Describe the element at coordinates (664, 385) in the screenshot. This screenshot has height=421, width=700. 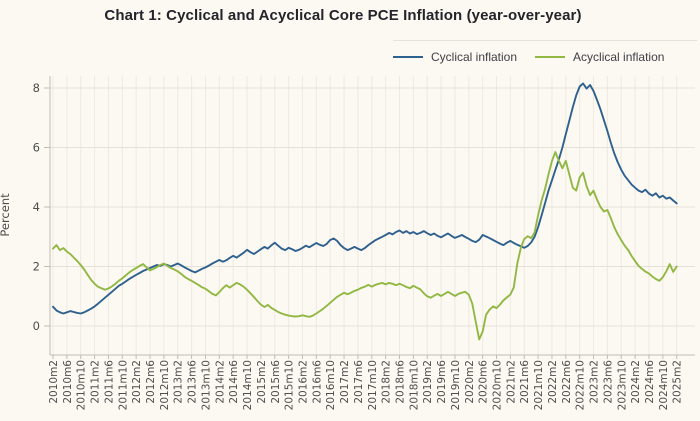
I see `x-tick-label: 2024m10` at that location.